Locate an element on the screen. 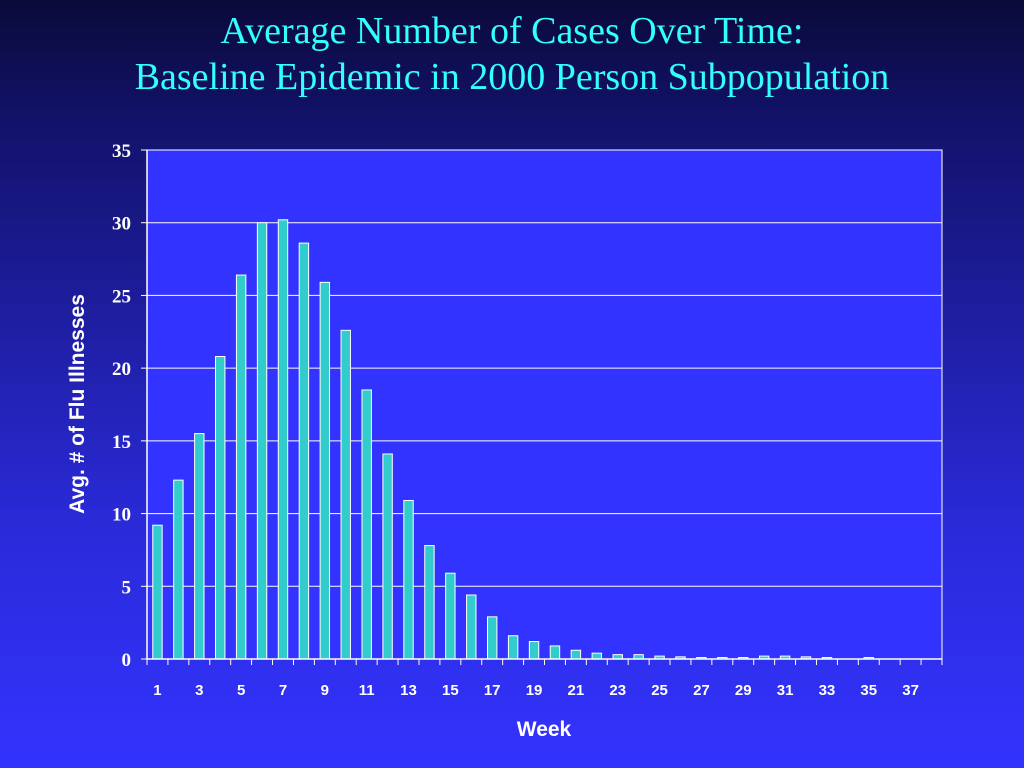 The height and width of the screenshot is (768, 1024). x-tick-label: 9 is located at coordinates (325, 690).